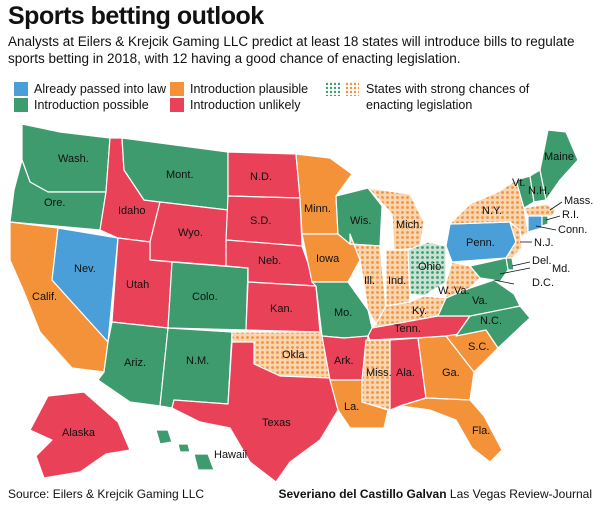 This screenshot has width=600, height=505. Describe the element at coordinates (546, 228) in the screenshot. I see `leader-conn` at that location.